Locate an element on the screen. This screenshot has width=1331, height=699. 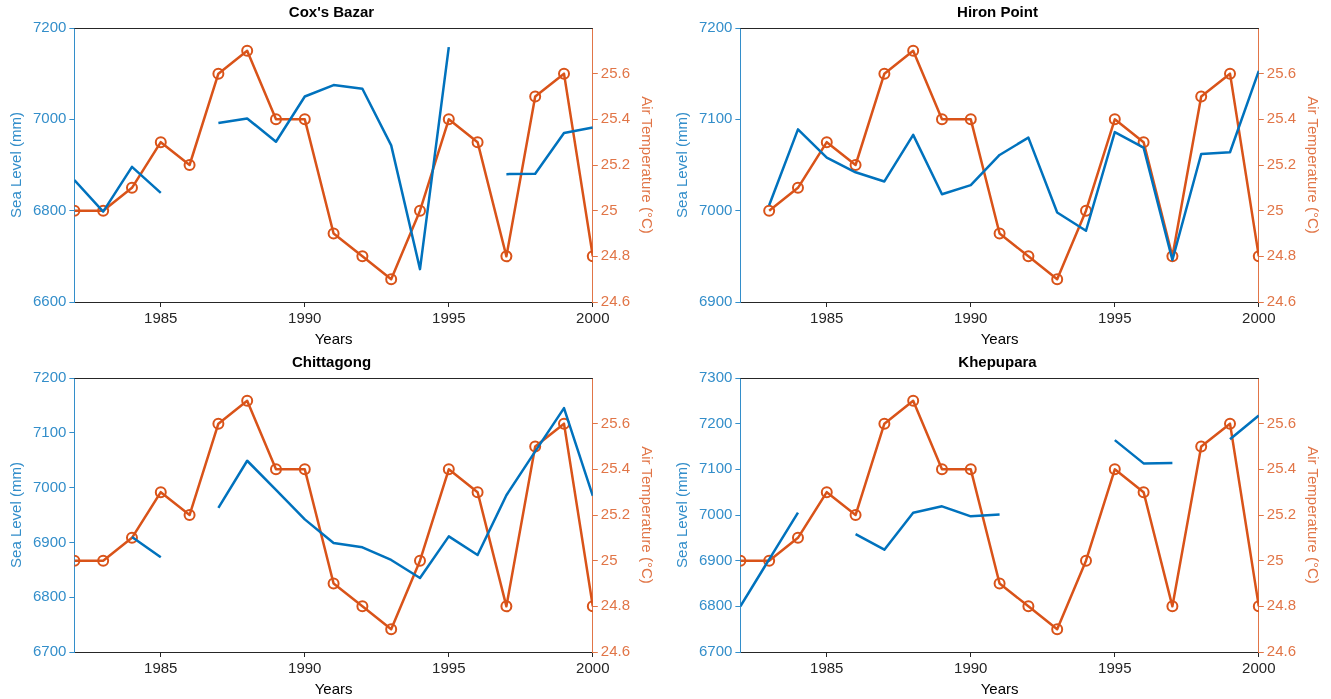
y-tick-label: 6800 is located at coordinates (49, 596).